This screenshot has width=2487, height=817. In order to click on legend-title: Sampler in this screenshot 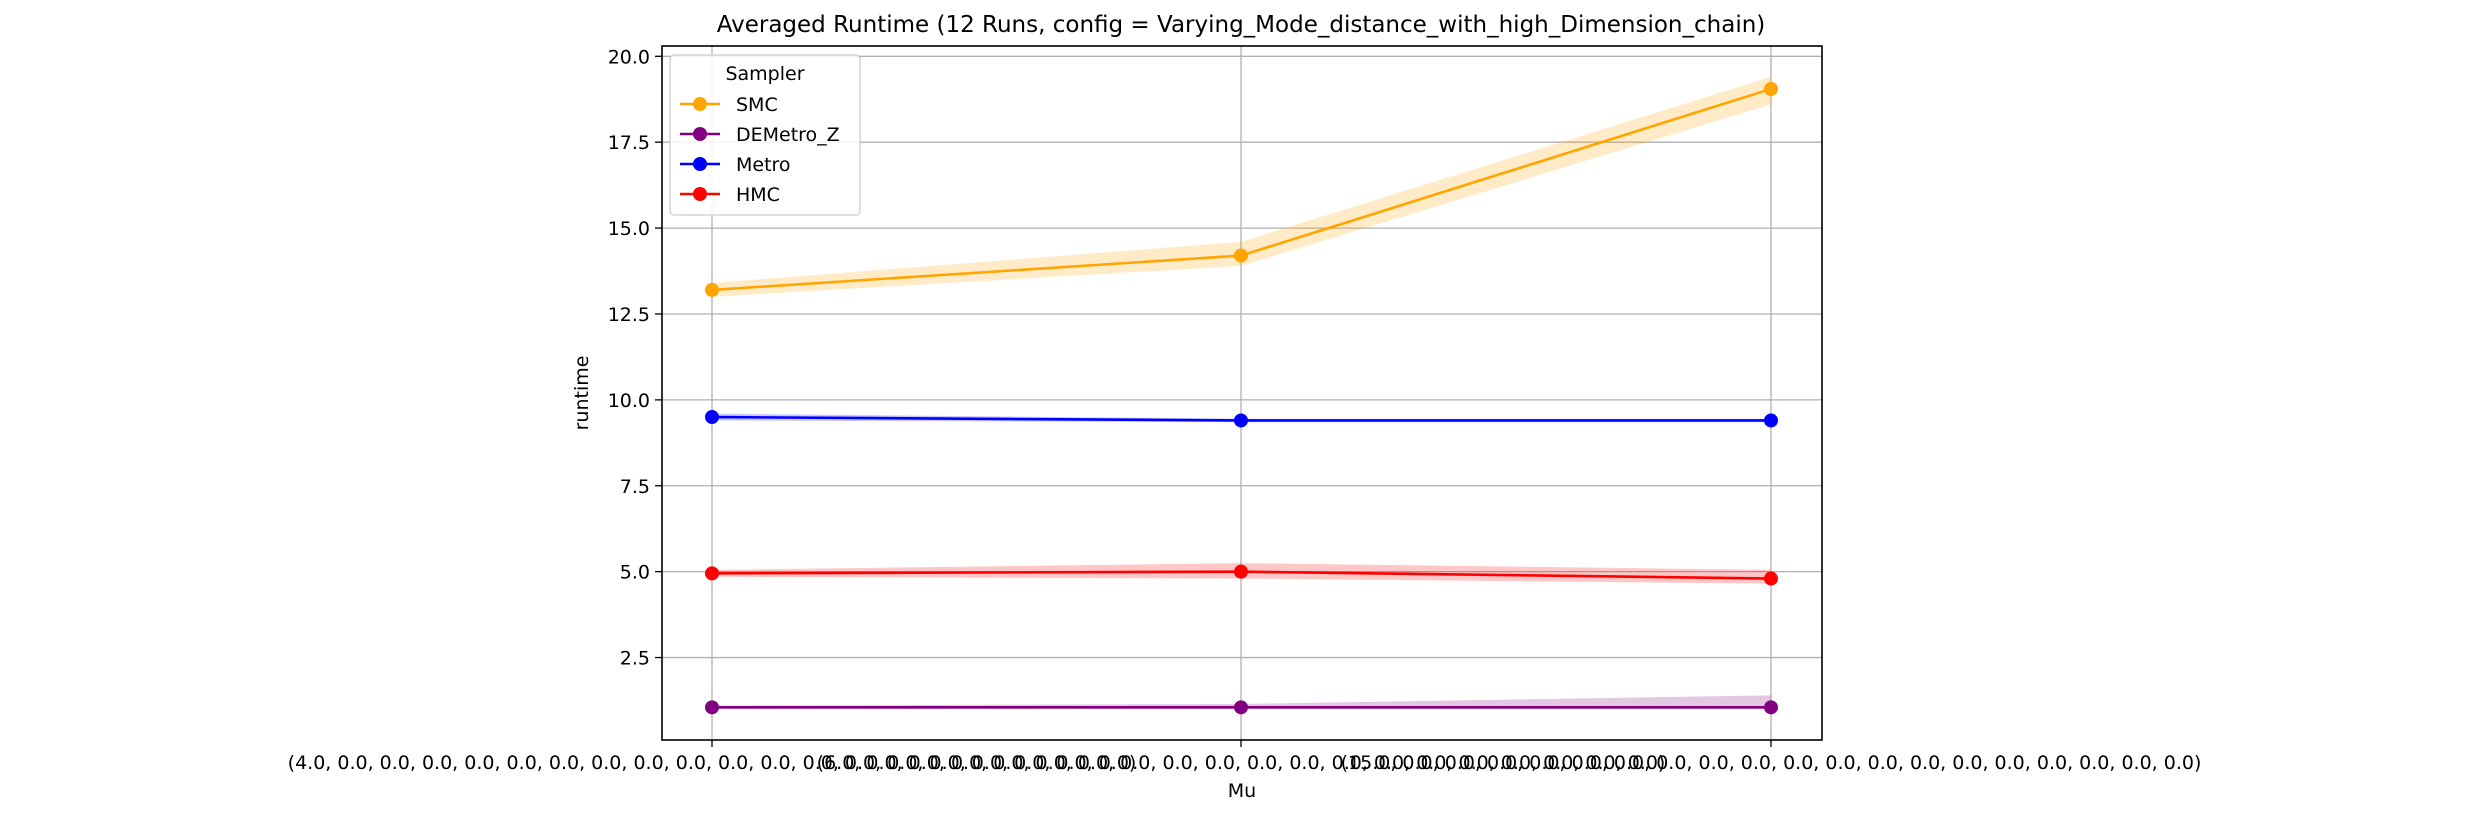, I will do `click(764, 74)`.